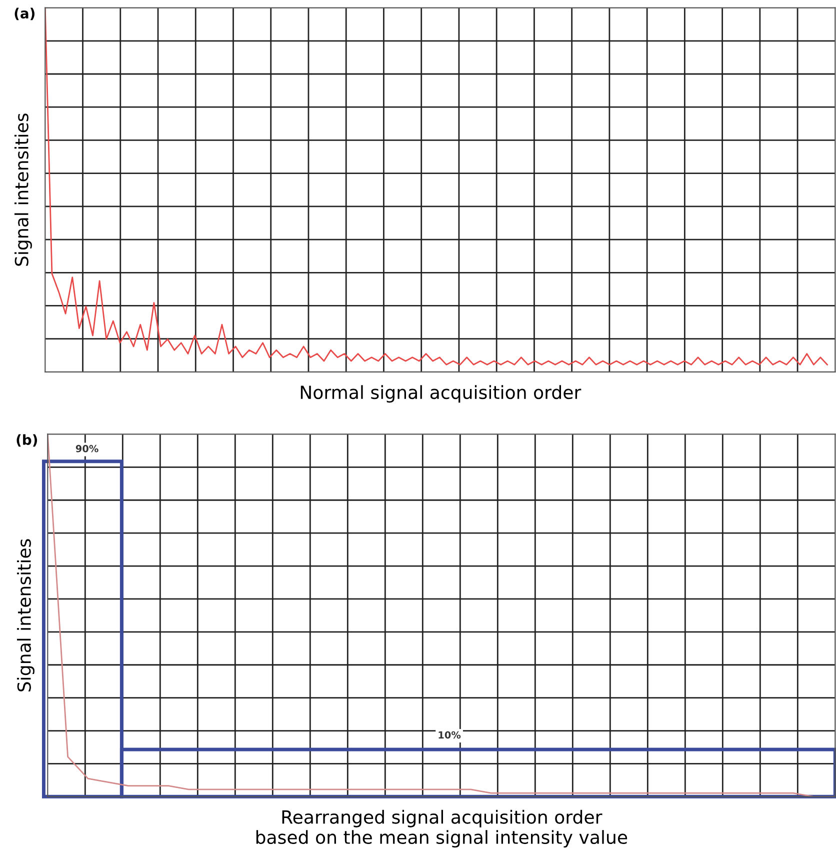 The image size is (836, 865). What do you see at coordinates (87, 448) in the screenshot?
I see `annotation: 90%` at bounding box center [87, 448].